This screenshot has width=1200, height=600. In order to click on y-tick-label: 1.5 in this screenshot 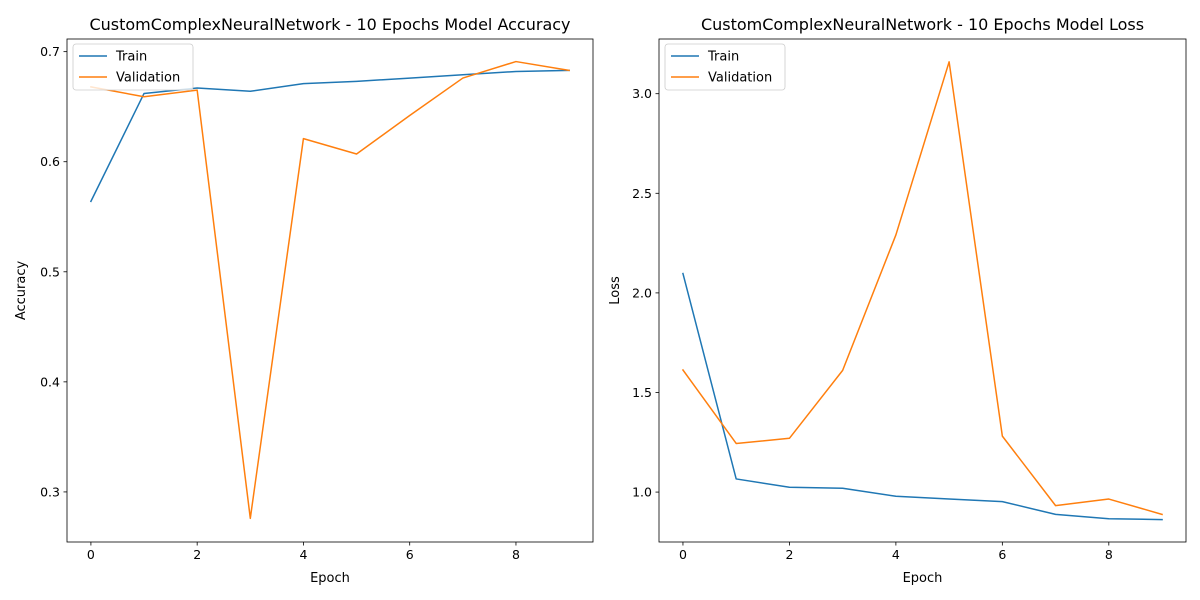, I will do `click(642, 392)`.